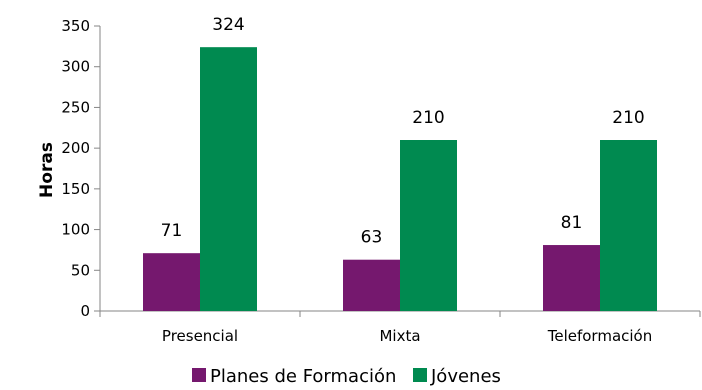 The width and height of the screenshot is (702, 390). What do you see at coordinates (75, 230) in the screenshot?
I see `y-tick-label: 100` at bounding box center [75, 230].